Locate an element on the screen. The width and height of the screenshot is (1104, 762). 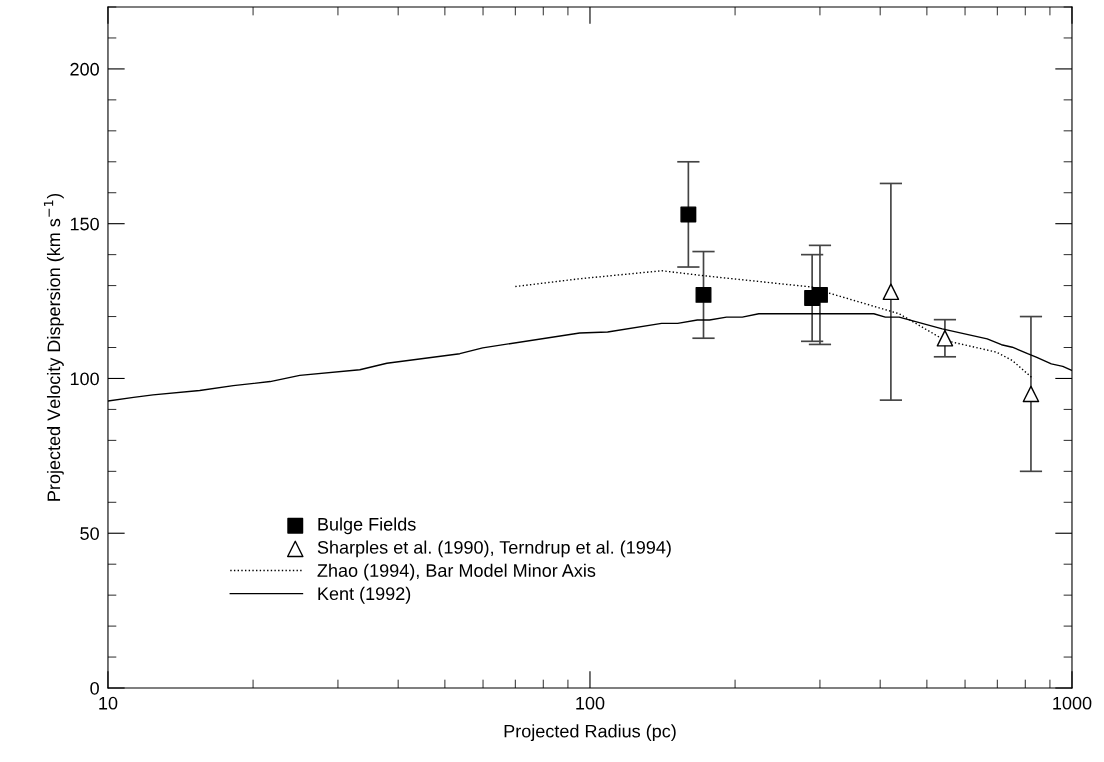
legend-label: Sharples et al. (1990), Terndrup et al. (1994) is located at coordinates (494, 549).